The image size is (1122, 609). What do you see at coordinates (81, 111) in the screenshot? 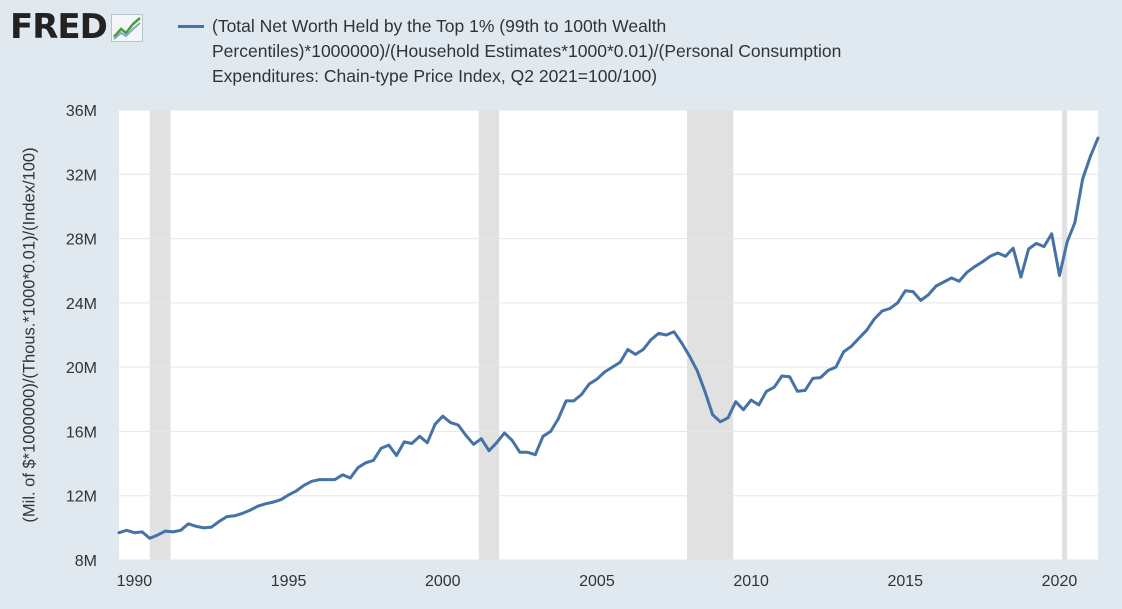
I see `y-tick-label: 36M` at bounding box center [81, 111].